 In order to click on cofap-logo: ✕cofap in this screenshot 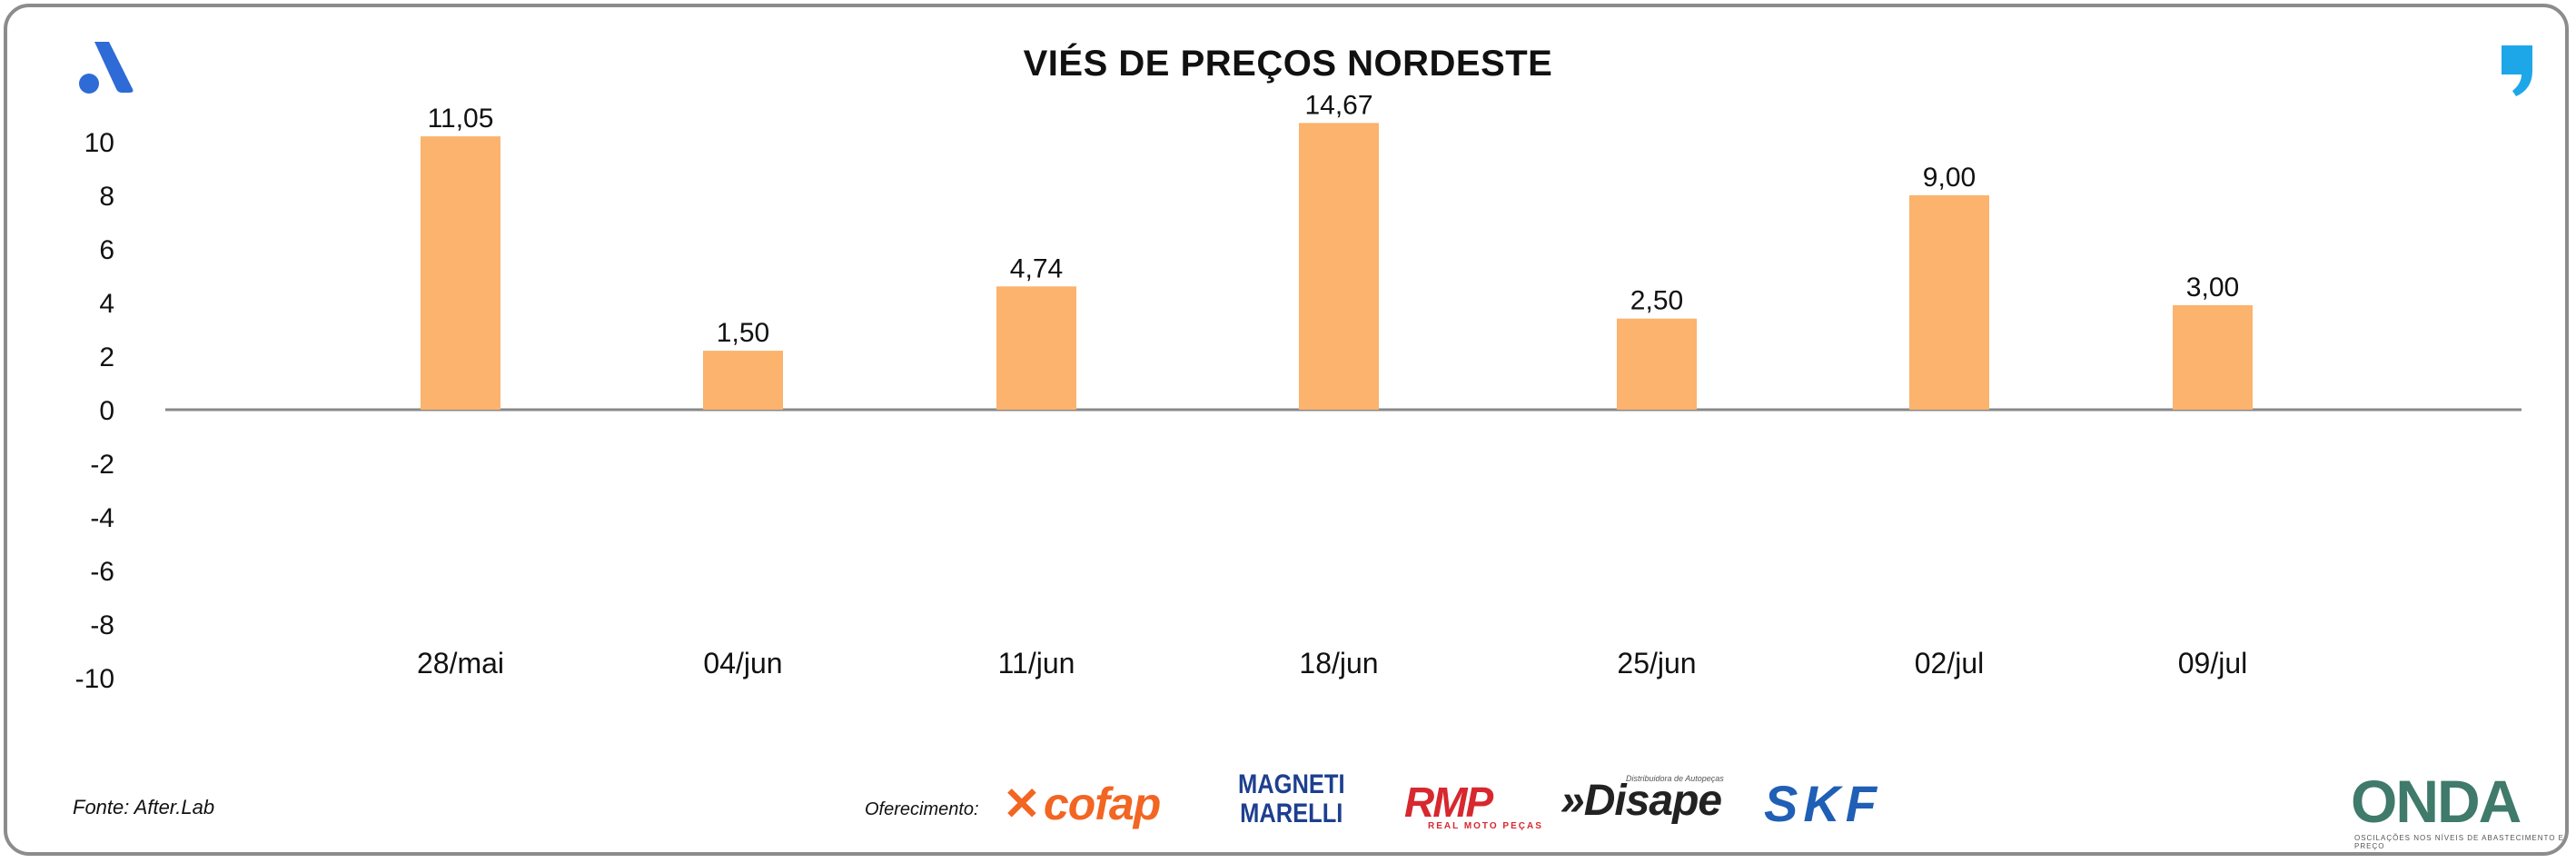, I will do `click(1082, 804)`.